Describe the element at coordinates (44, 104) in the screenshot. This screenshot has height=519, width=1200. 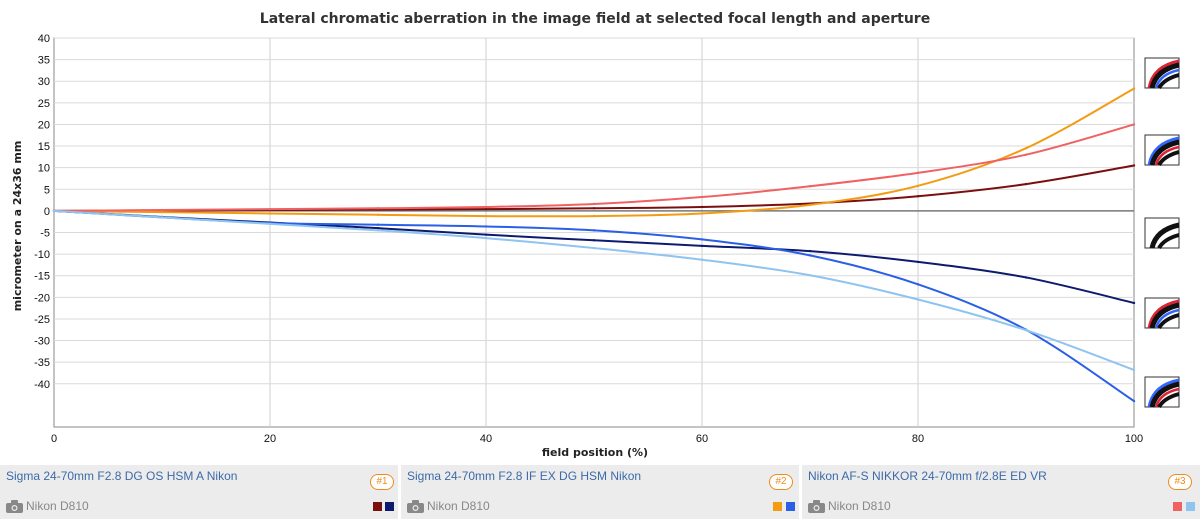
I see `y-tick-label: 25` at that location.